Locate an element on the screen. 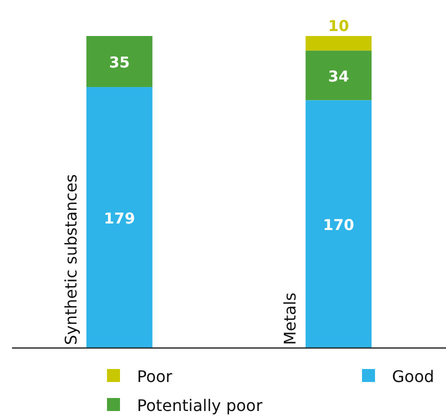 This screenshot has height=417, width=446. data-label: 35 is located at coordinates (119, 63).